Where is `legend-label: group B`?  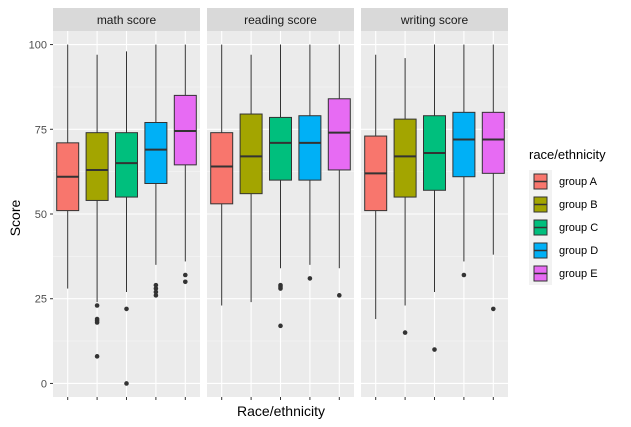 legend-label: group B is located at coordinates (578, 205).